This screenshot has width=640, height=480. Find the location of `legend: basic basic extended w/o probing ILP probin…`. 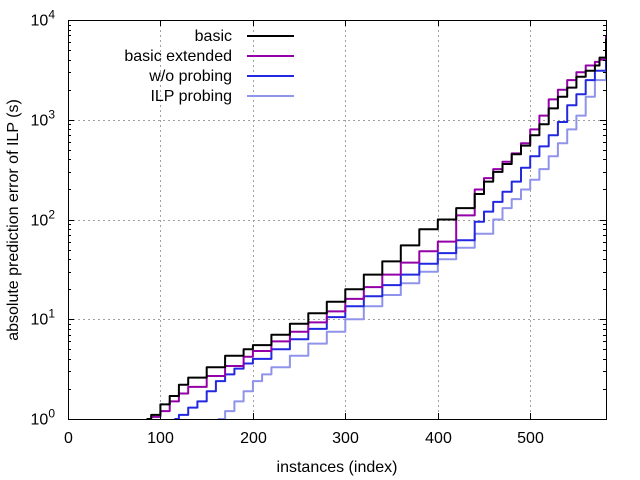

legend: basic basic extended w/o probing ILP probin… is located at coordinates (209, 66).